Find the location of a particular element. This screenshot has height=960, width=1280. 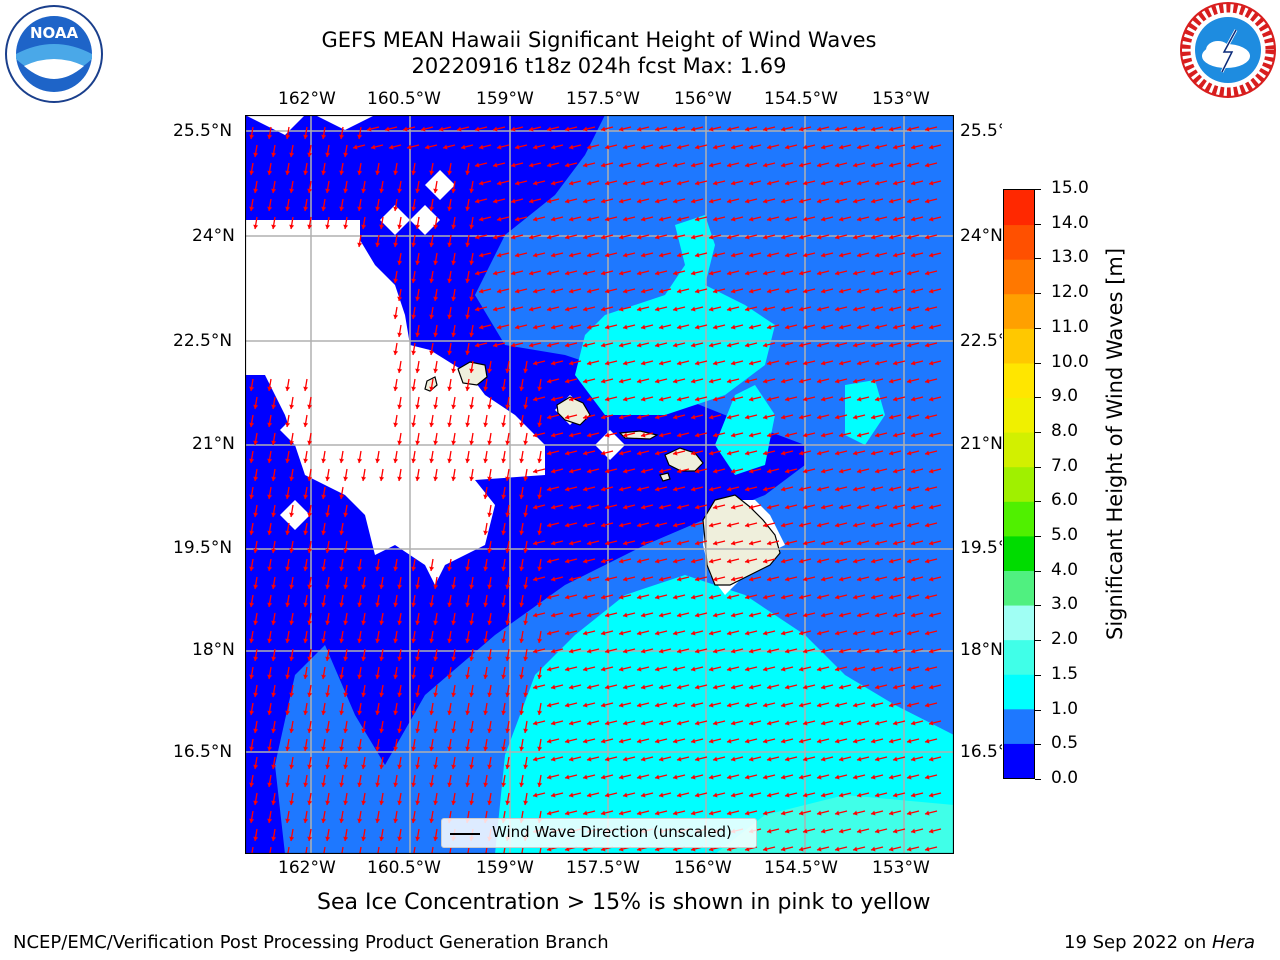

colorbar-tick-label: 11.0 is located at coordinates (1070, 326).